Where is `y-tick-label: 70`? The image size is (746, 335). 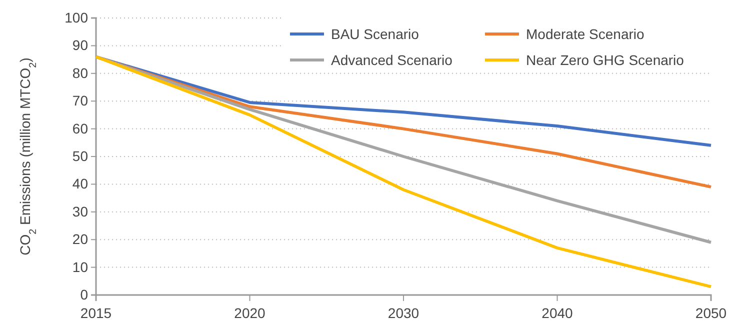 y-tick-label: 70 is located at coordinates (80, 100).